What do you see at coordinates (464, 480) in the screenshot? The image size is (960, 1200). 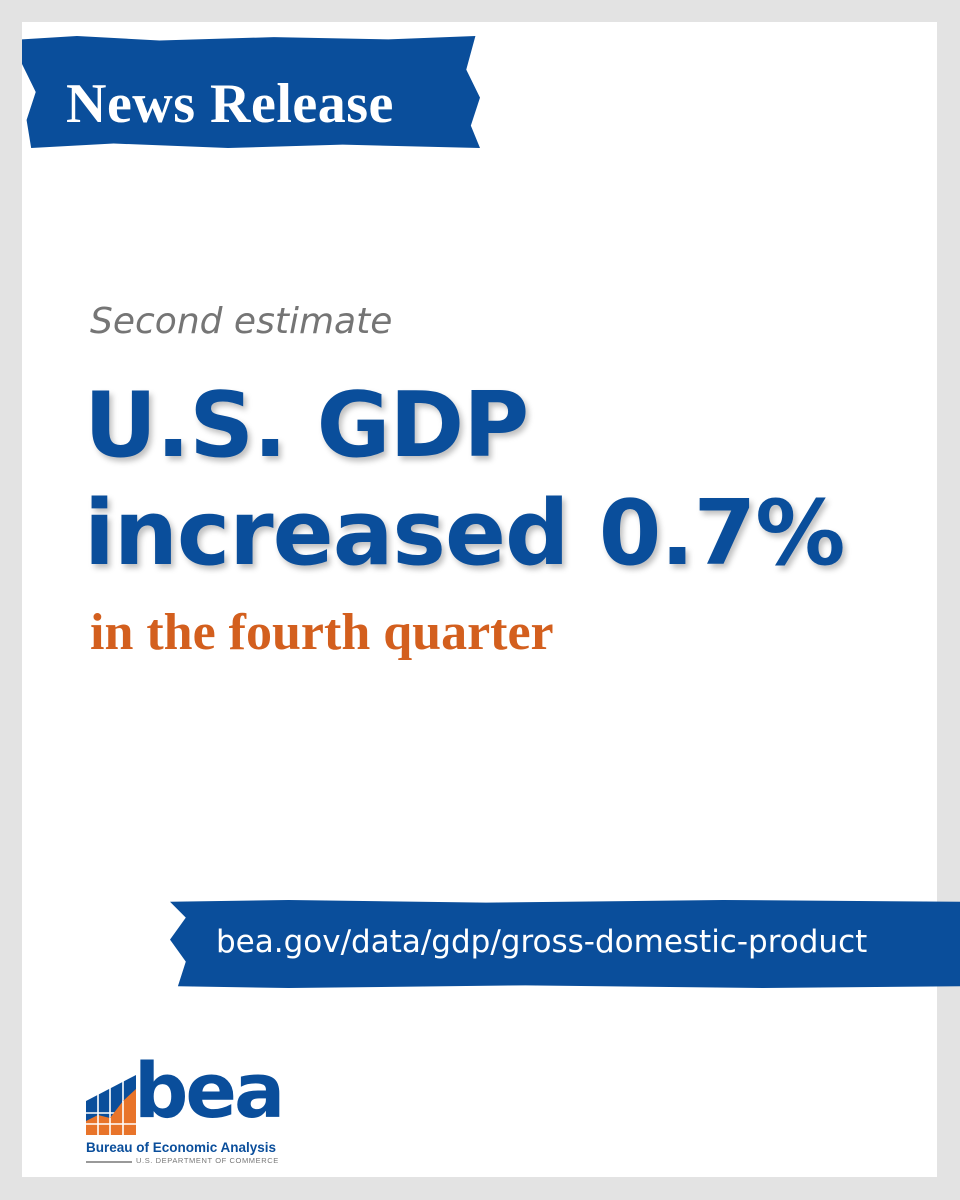 I see `headline: U.S. GDP increased 0.7%` at bounding box center [464, 480].